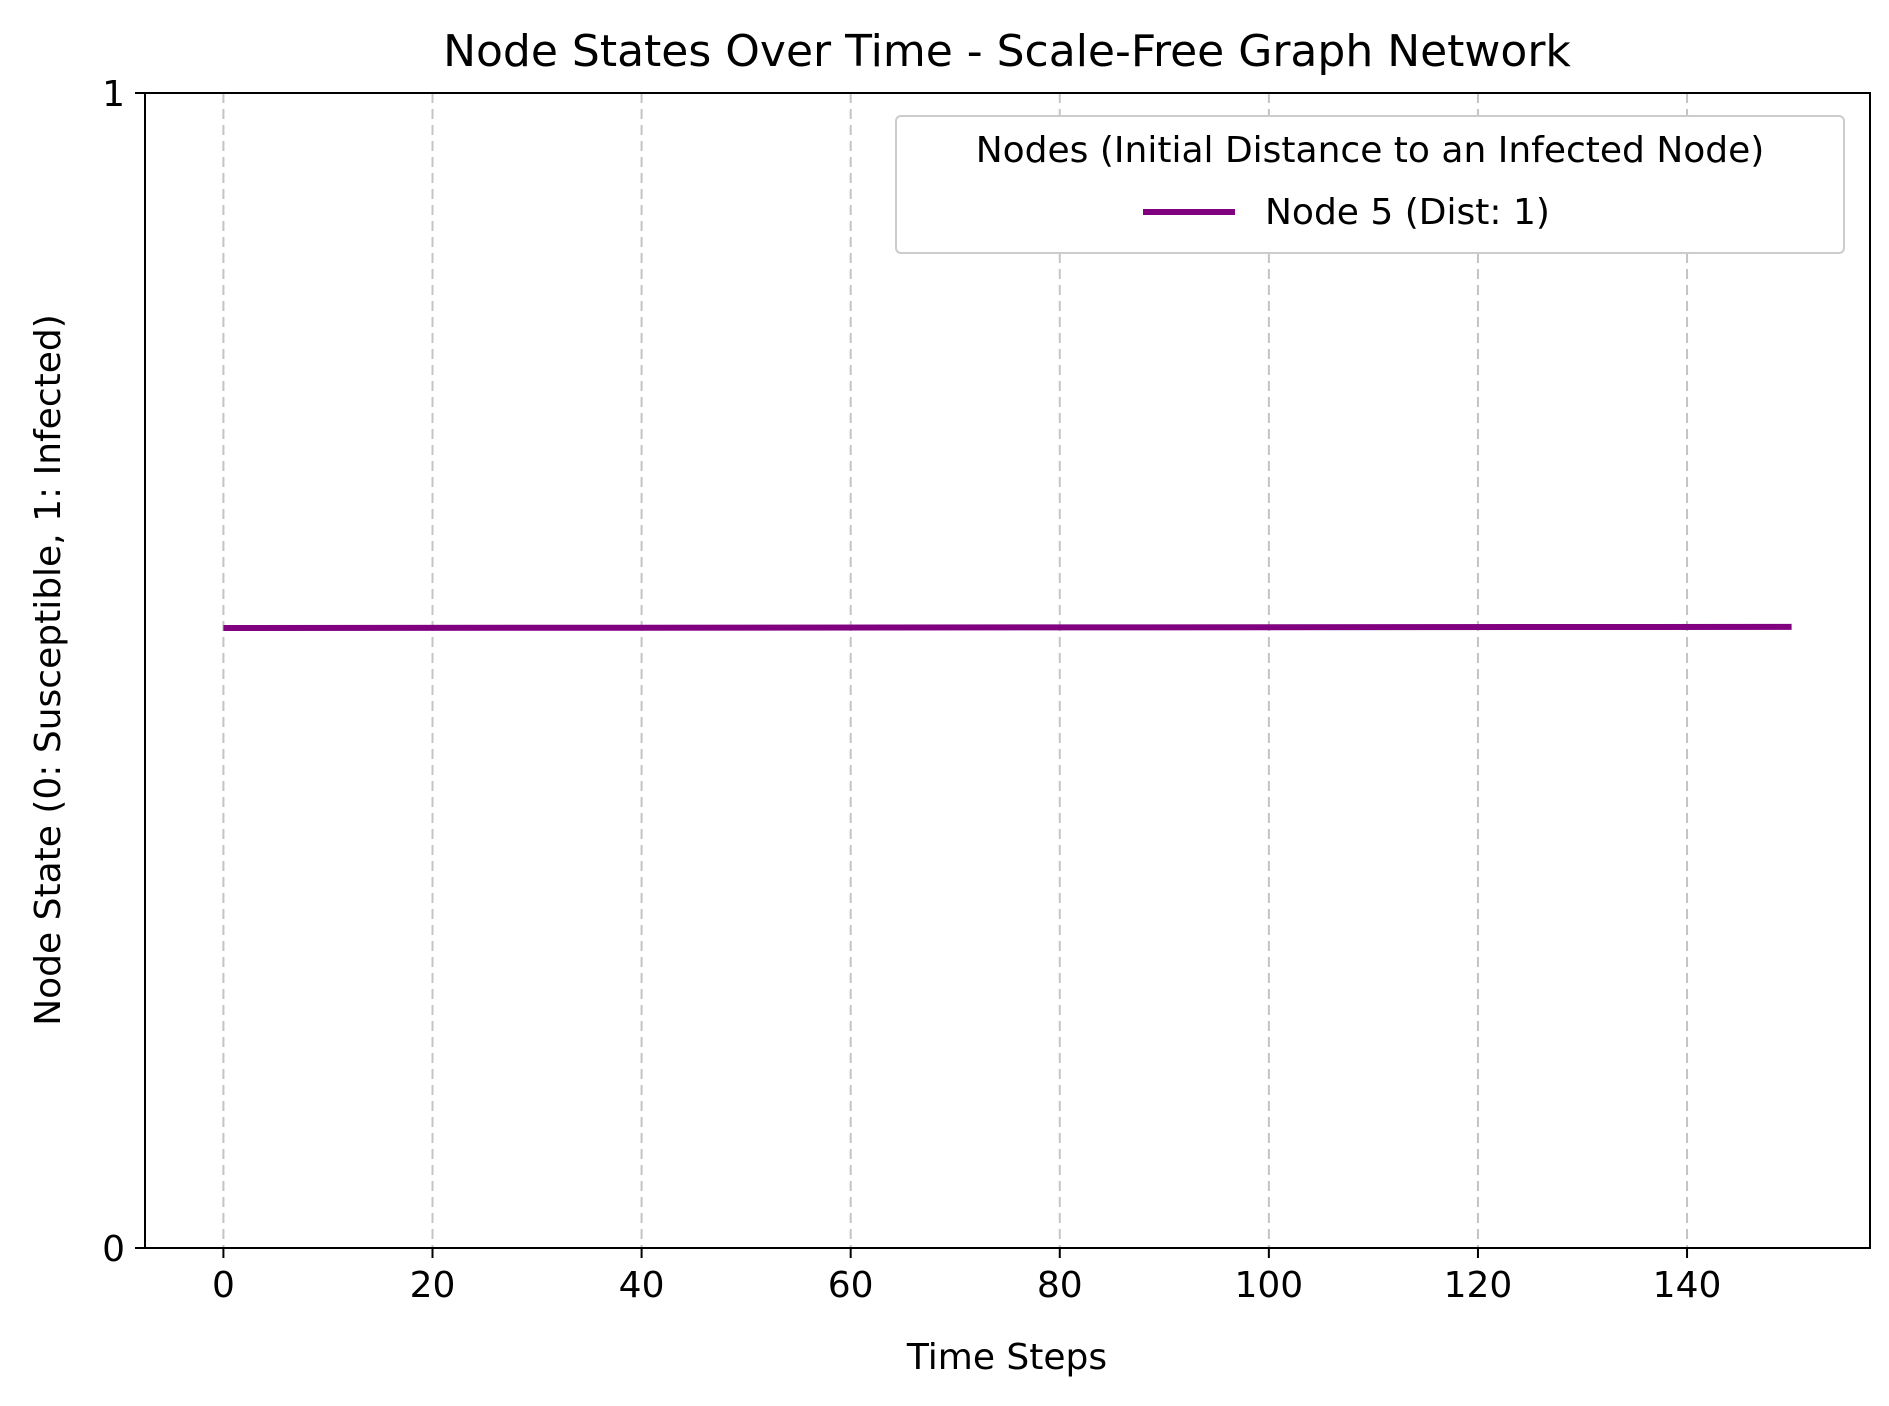 Image resolution: width=1889 pixels, height=1406 pixels. What do you see at coordinates (966, 1277) in the screenshot?
I see `x-axis-ticks: 0 20 40 60 80 100 120 140` at bounding box center [966, 1277].